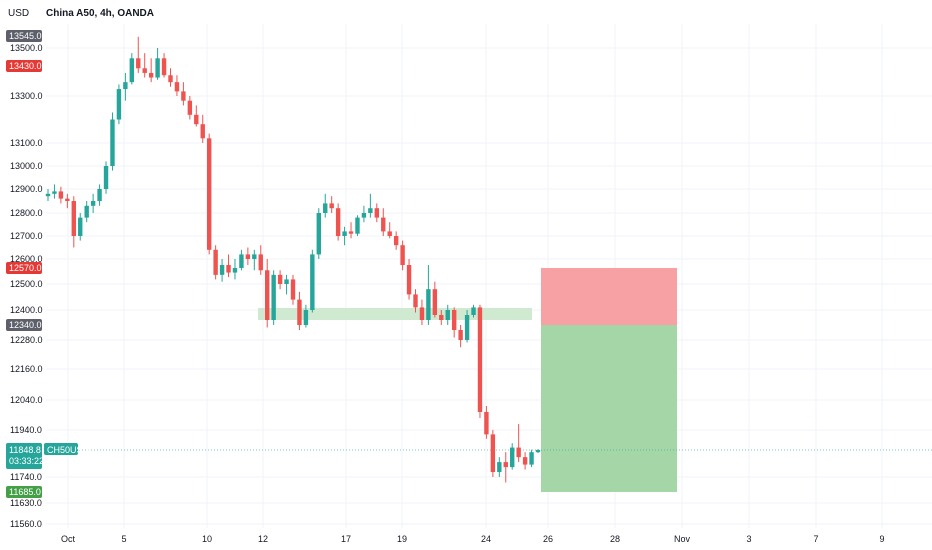 The width and height of the screenshot is (932, 550). Describe the element at coordinates (748, 539) in the screenshot. I see `x-tick-label: 3` at that location.